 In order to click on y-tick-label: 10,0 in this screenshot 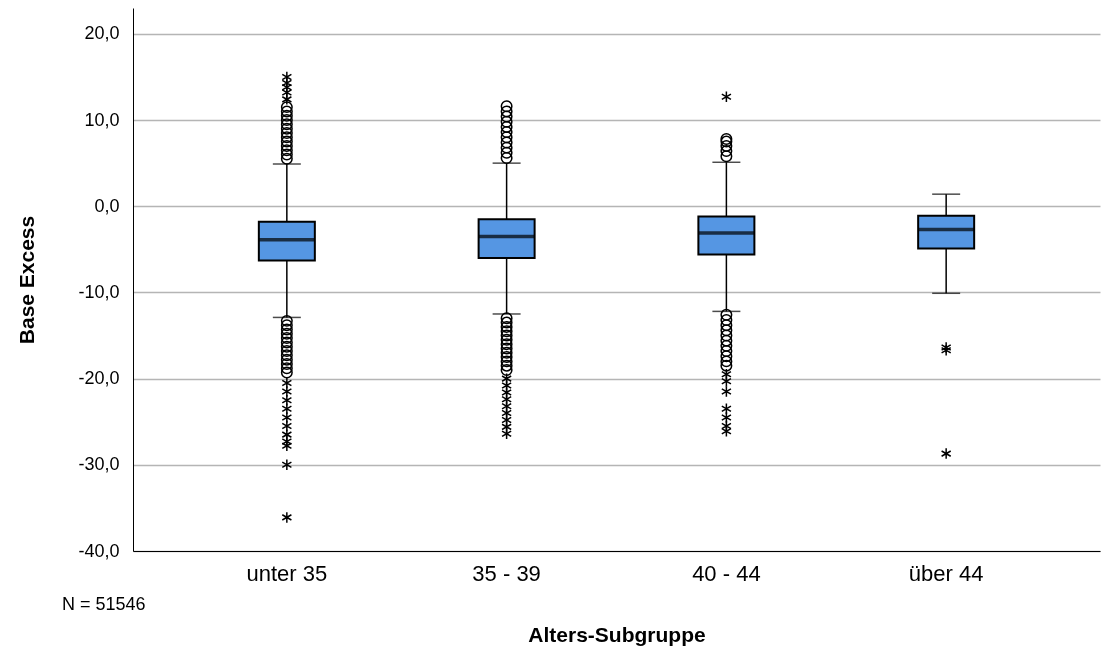, I will do `click(102, 119)`.